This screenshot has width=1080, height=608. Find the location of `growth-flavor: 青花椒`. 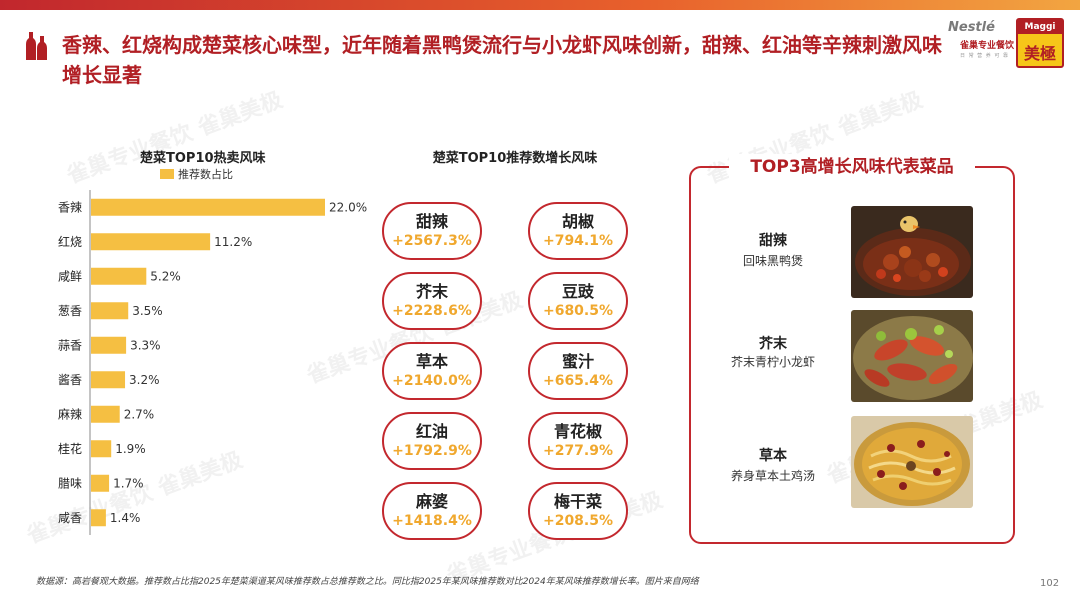

growth-flavor: 青花椒 is located at coordinates (577, 431).